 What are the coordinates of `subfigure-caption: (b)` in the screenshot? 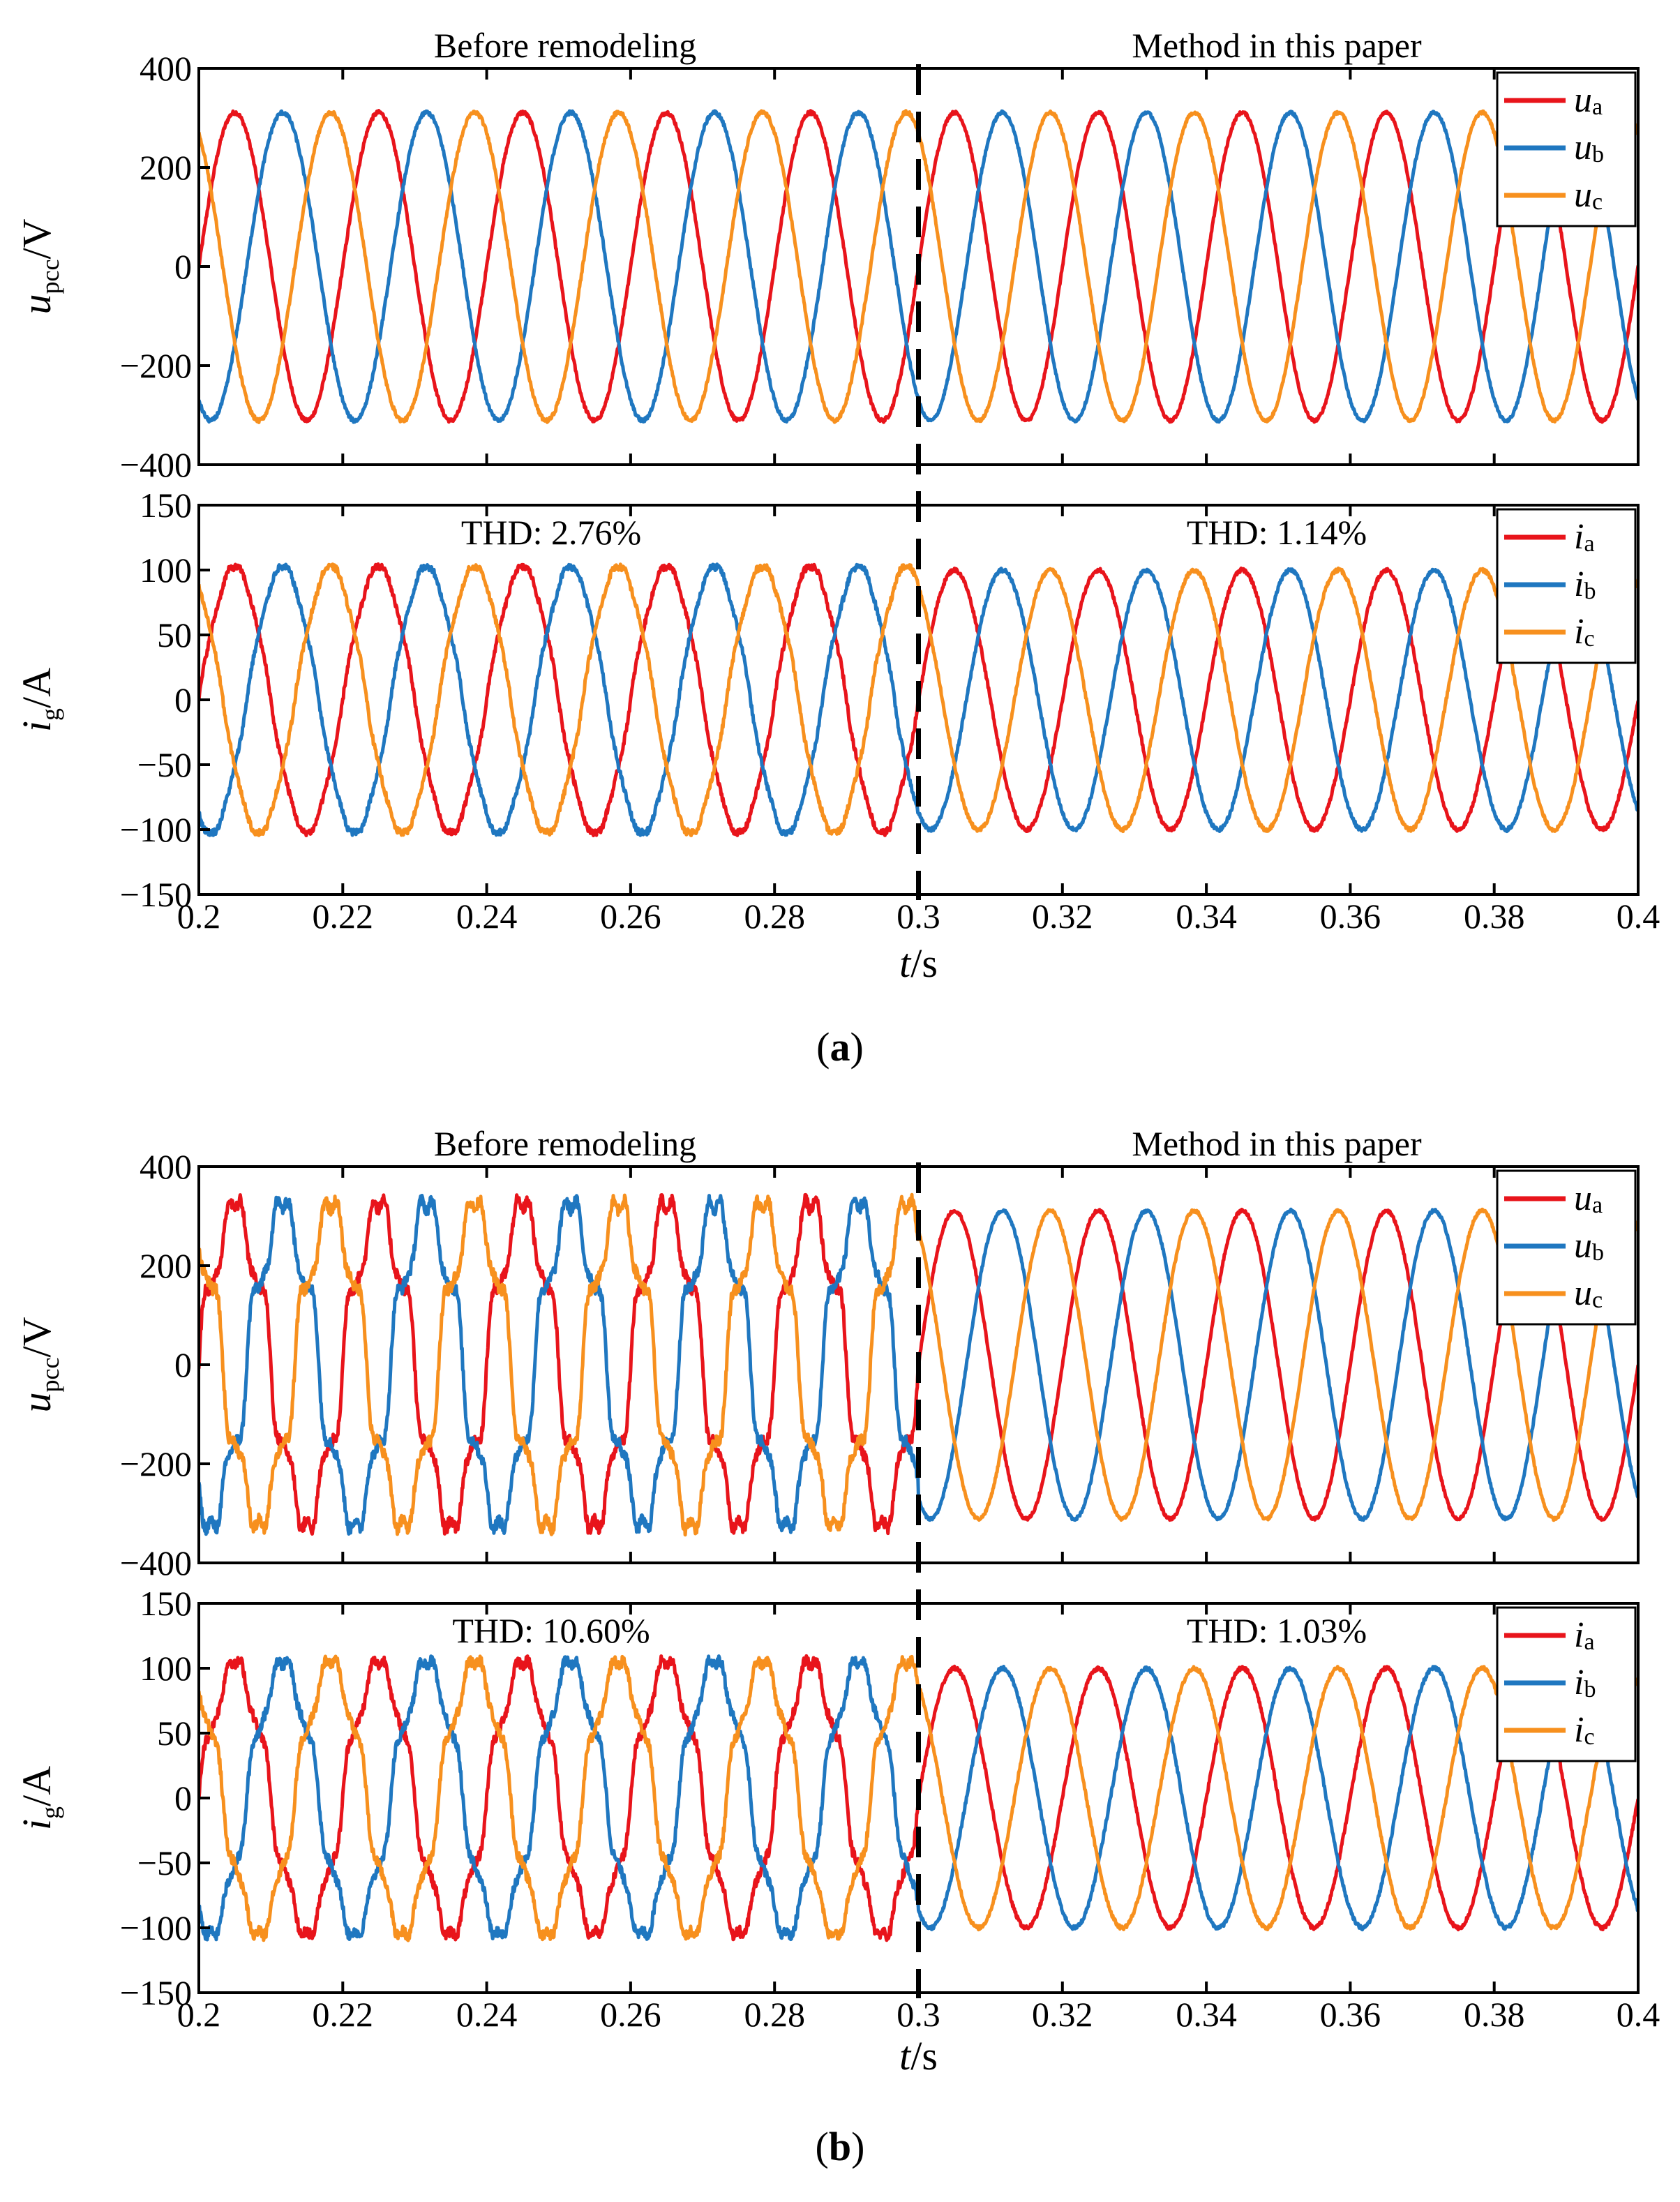 It's located at (840, 2146).